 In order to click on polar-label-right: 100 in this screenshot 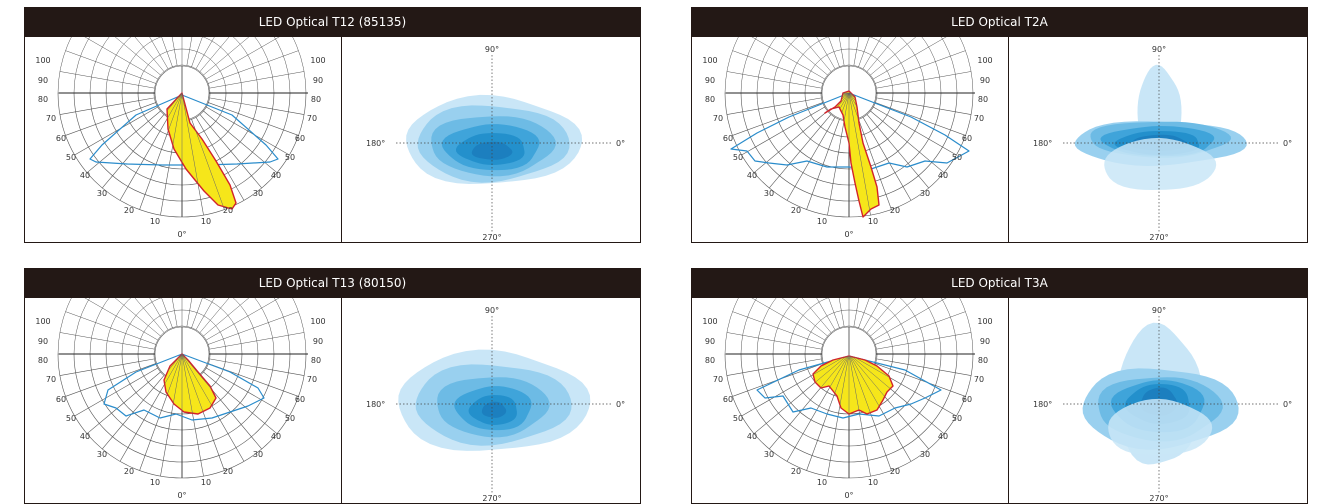, I will do `click(984, 321)`.